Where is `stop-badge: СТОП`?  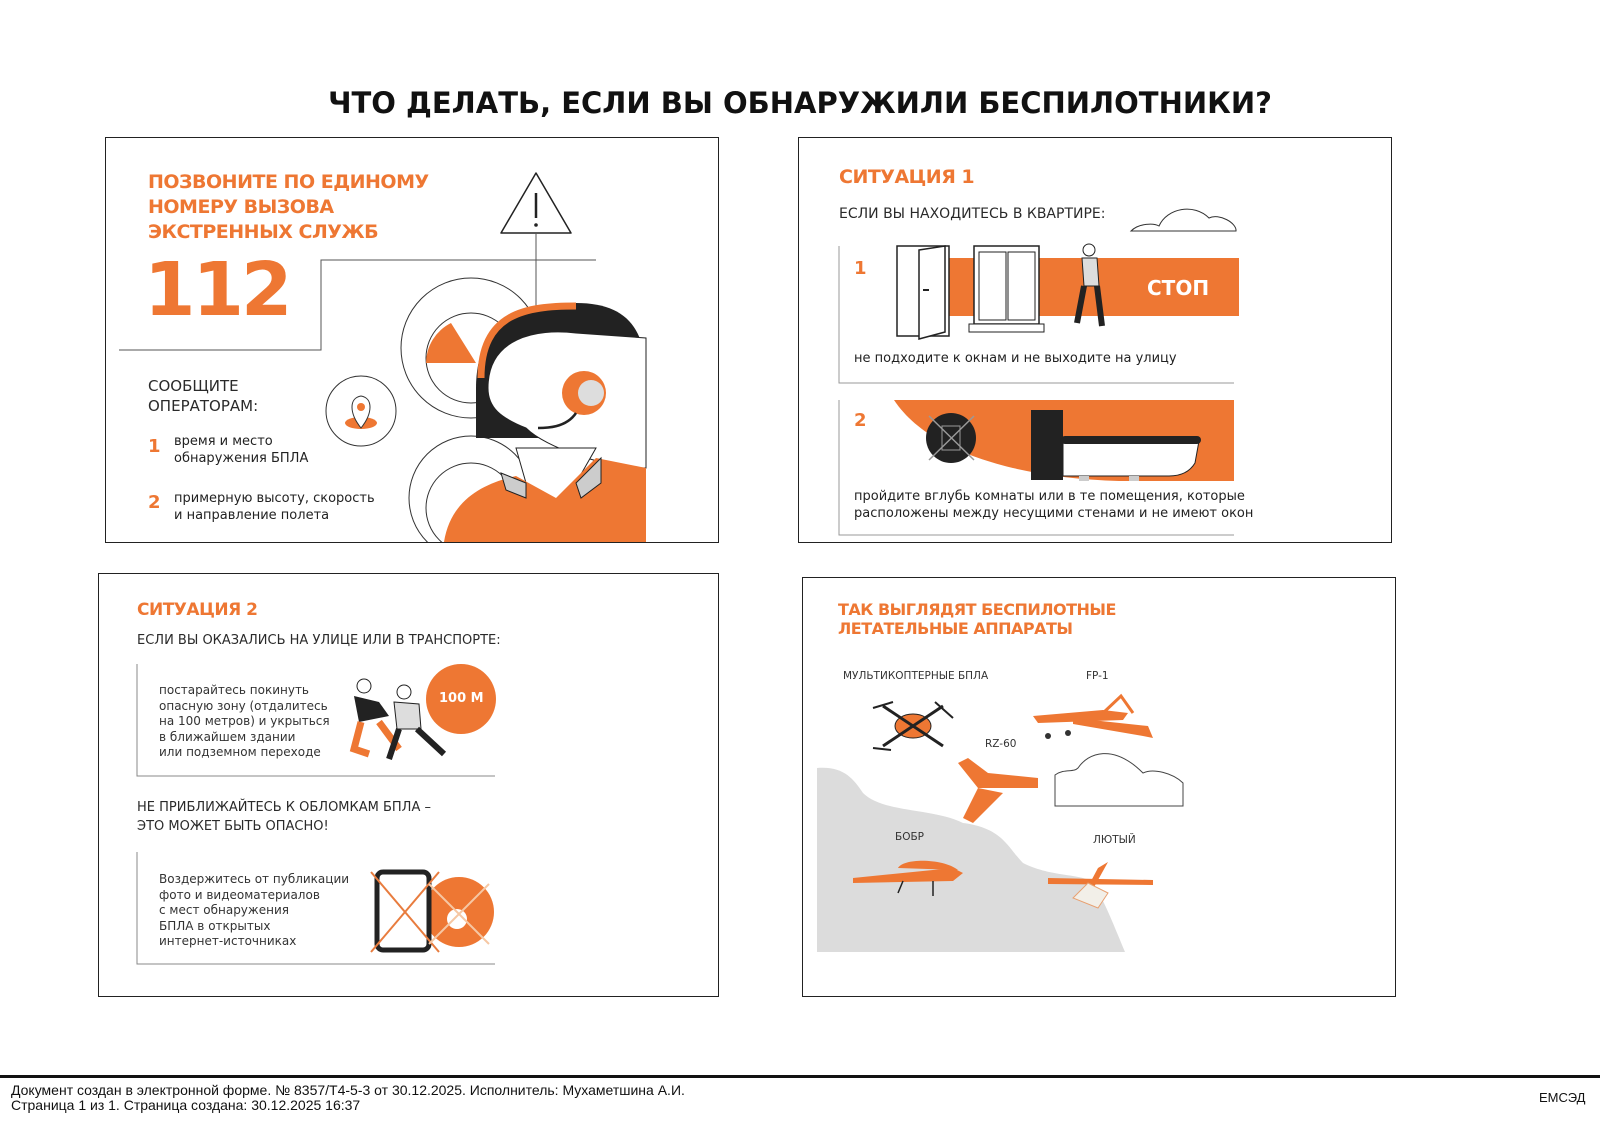
stop-badge: СТОП is located at coordinates (1178, 288).